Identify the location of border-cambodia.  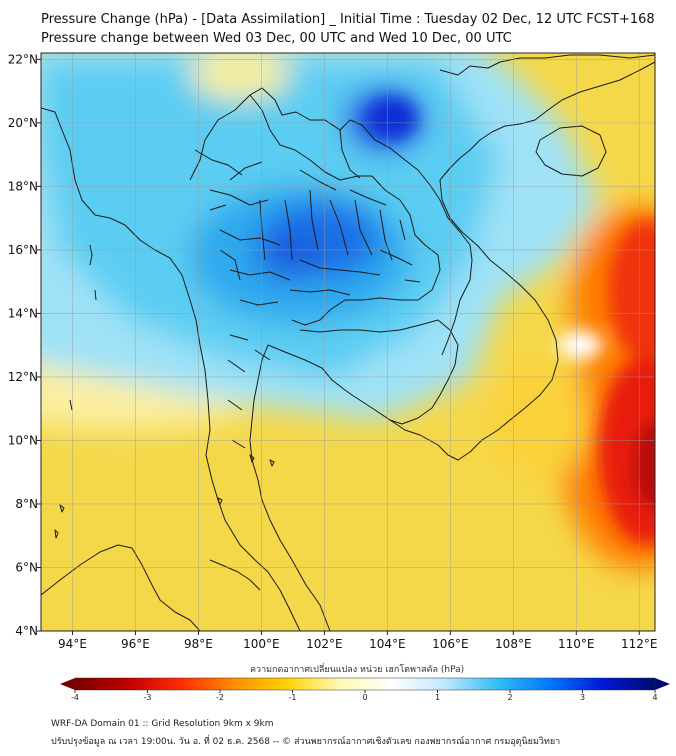
(379, 372).